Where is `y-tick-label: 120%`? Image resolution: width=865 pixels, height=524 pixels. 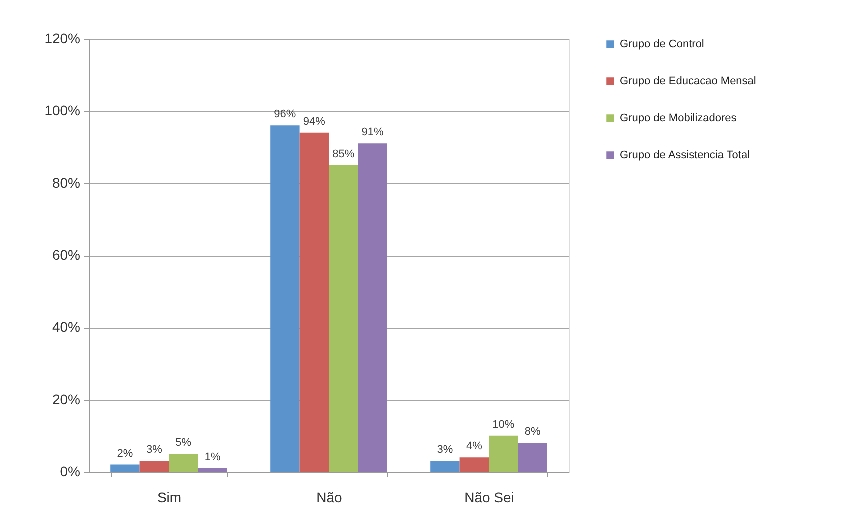
y-tick-label: 120% is located at coordinates (62, 38).